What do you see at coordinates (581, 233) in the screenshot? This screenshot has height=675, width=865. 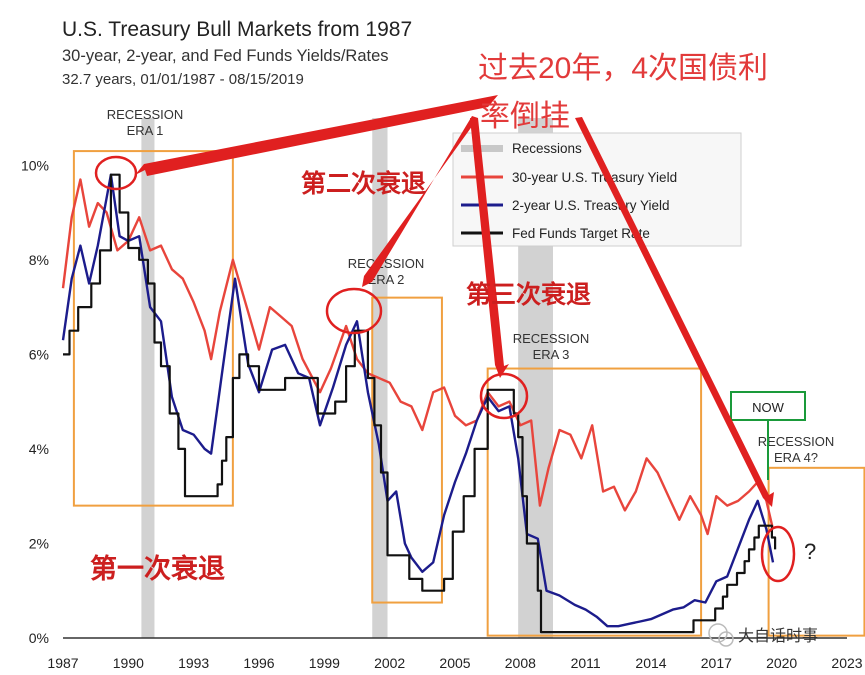 I see `legend-label-fed: Fed Funds Target Rate` at bounding box center [581, 233].